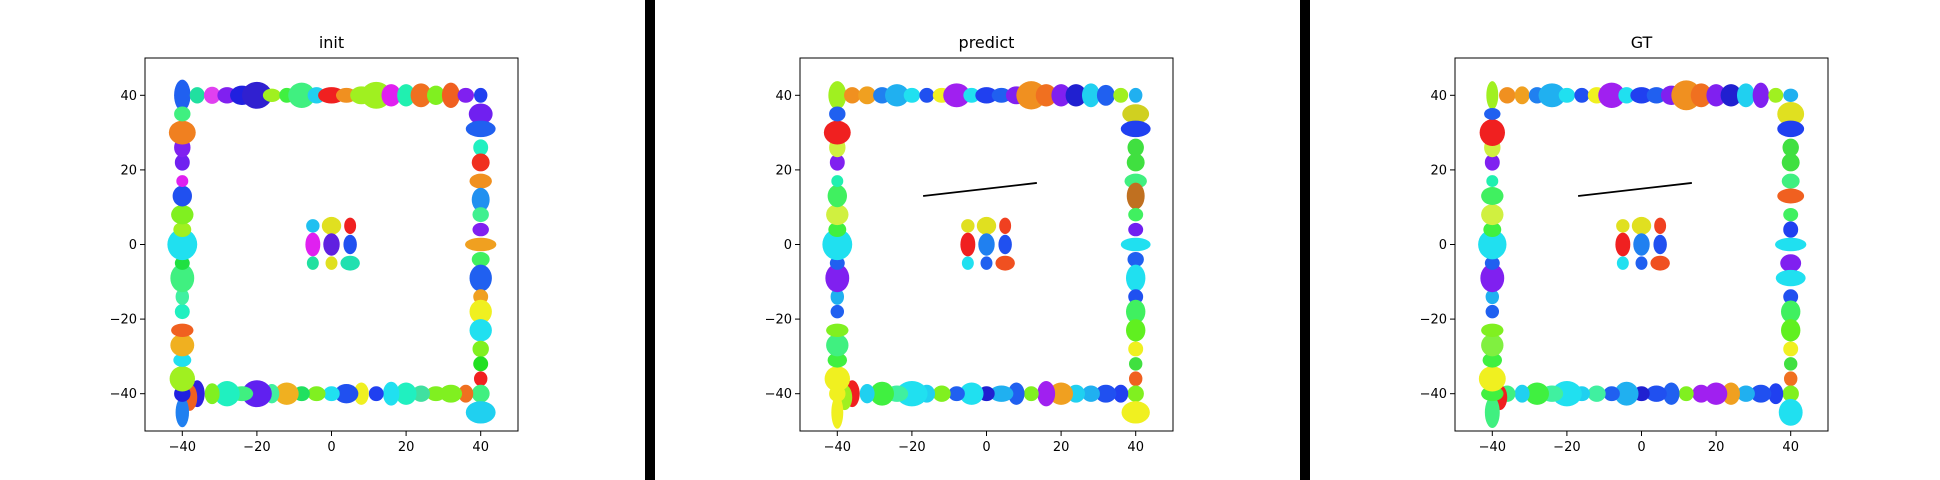  I want to click on panel-separator, so click(650, 240).